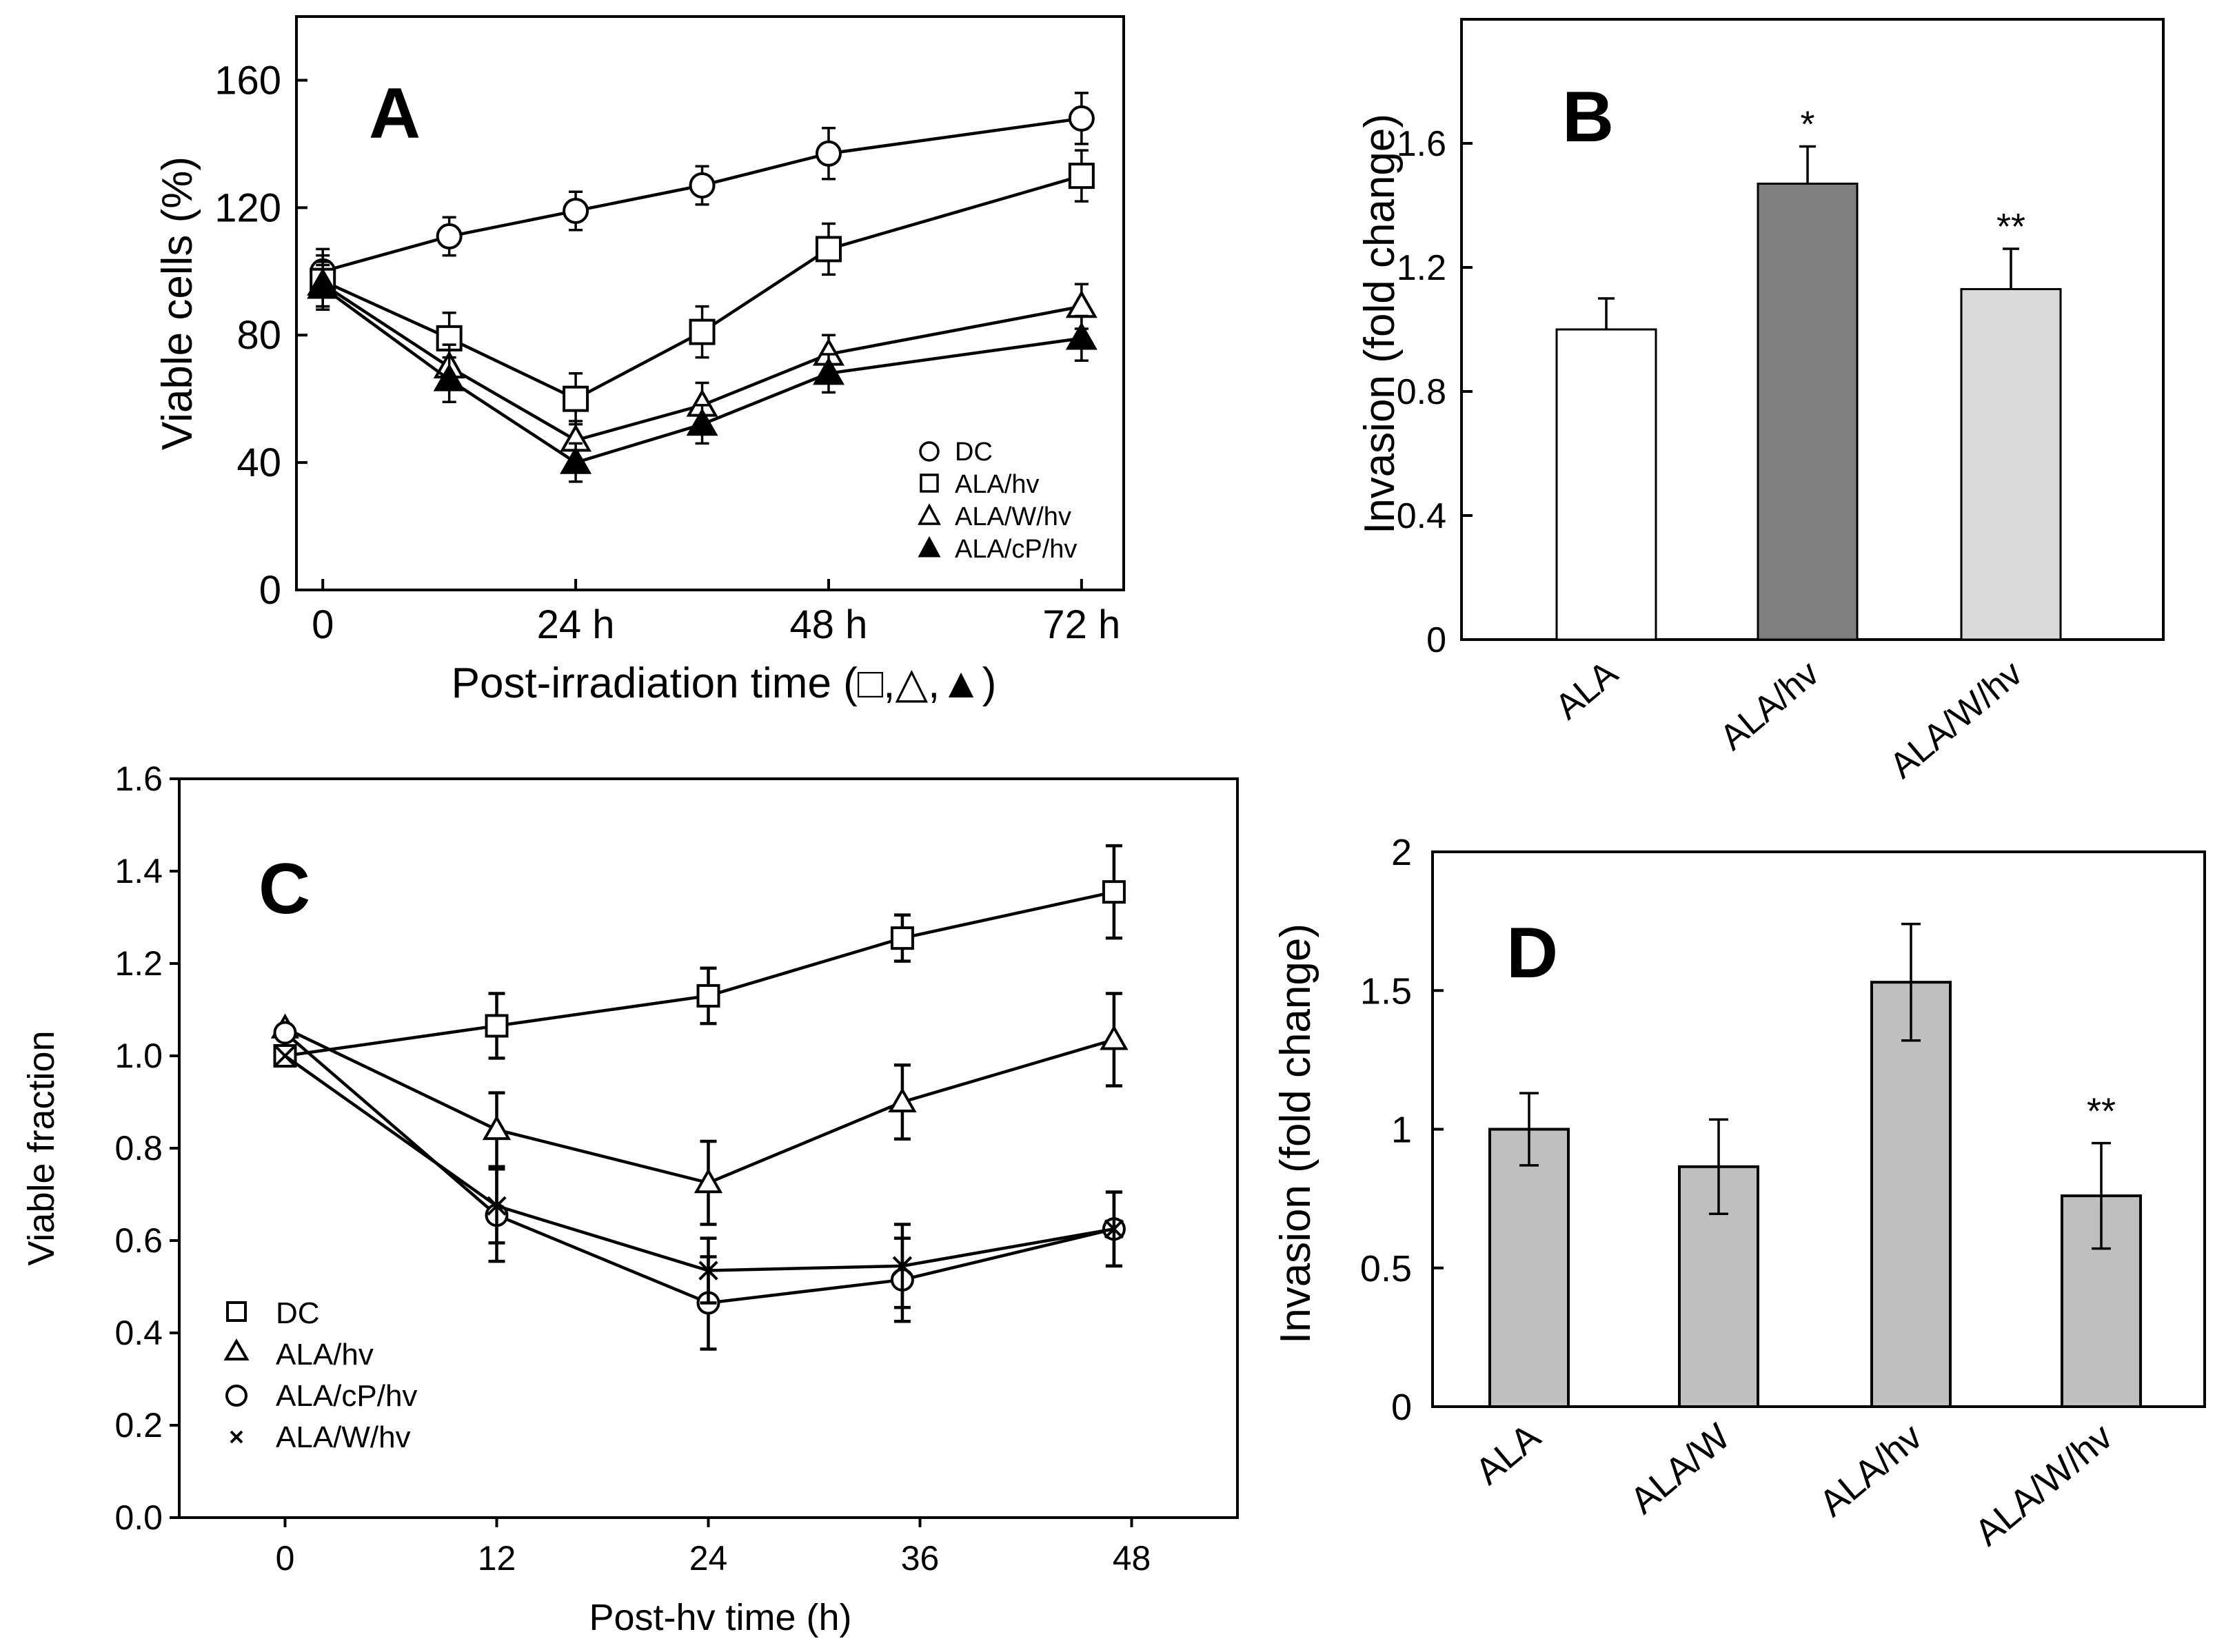 The height and width of the screenshot is (1652, 2215). Describe the element at coordinates (720, 1617) in the screenshot. I see `panel-c-x-axis-label: Post-hv time (h)` at that location.